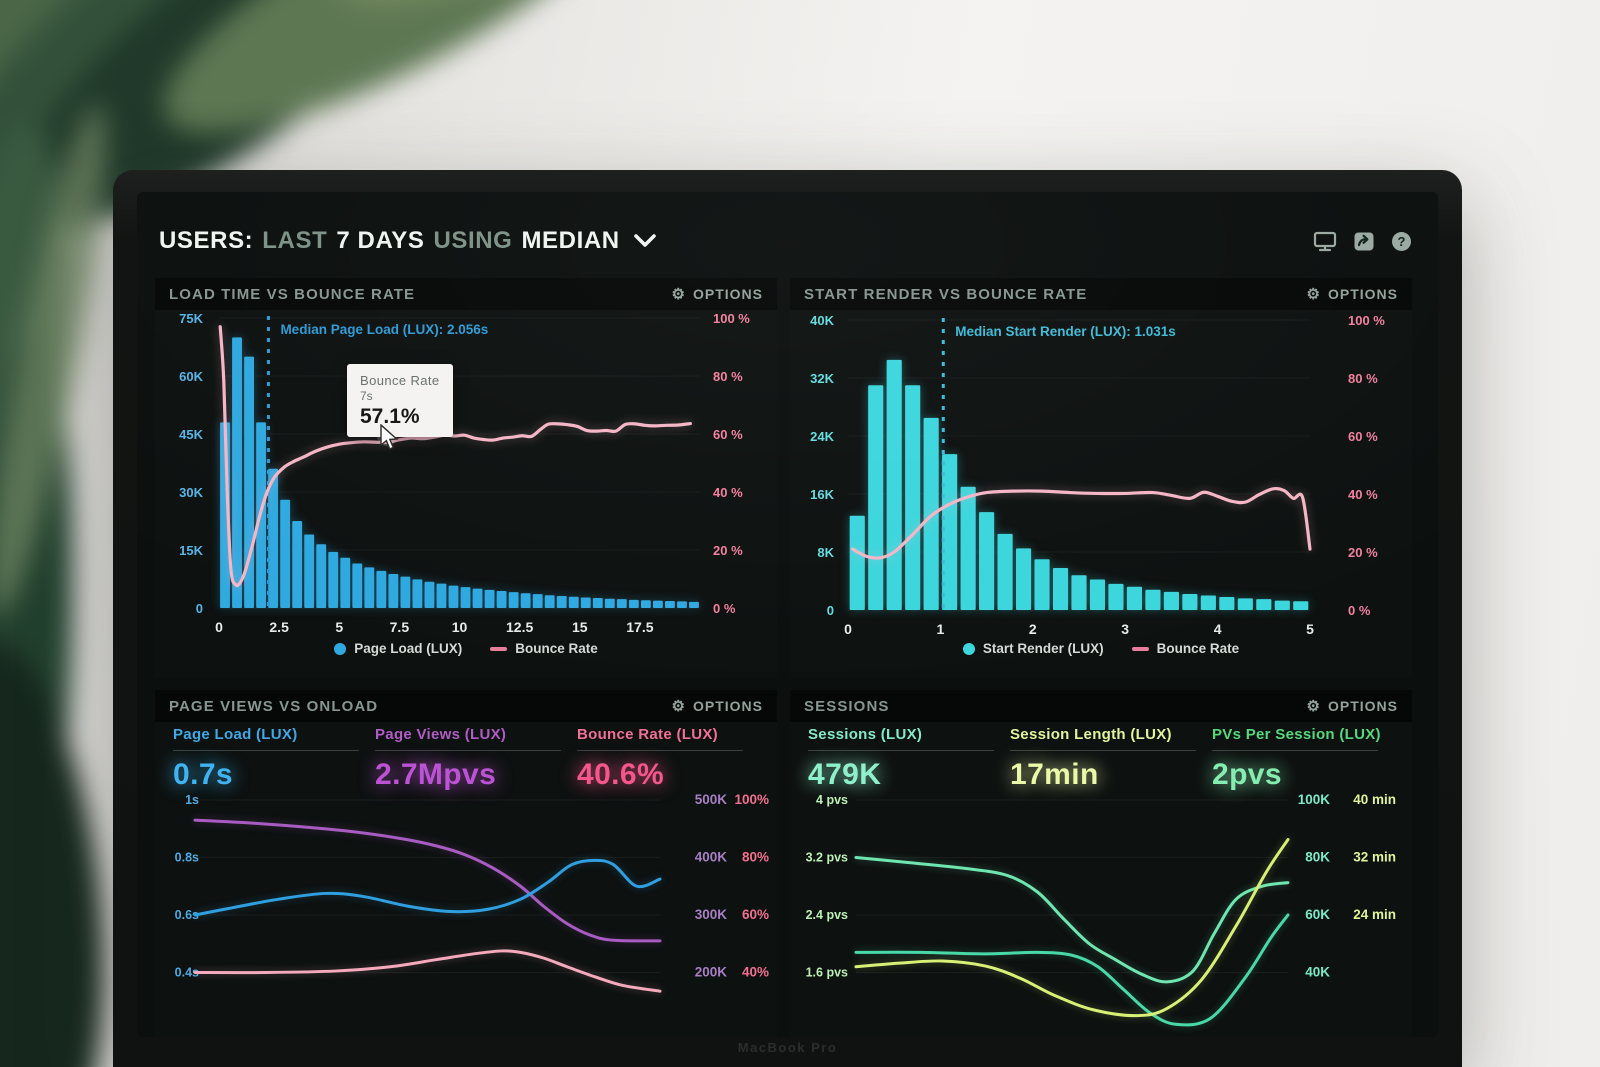 The image size is (1600, 1067). I want to click on svg-text: 17.5, so click(639, 627).